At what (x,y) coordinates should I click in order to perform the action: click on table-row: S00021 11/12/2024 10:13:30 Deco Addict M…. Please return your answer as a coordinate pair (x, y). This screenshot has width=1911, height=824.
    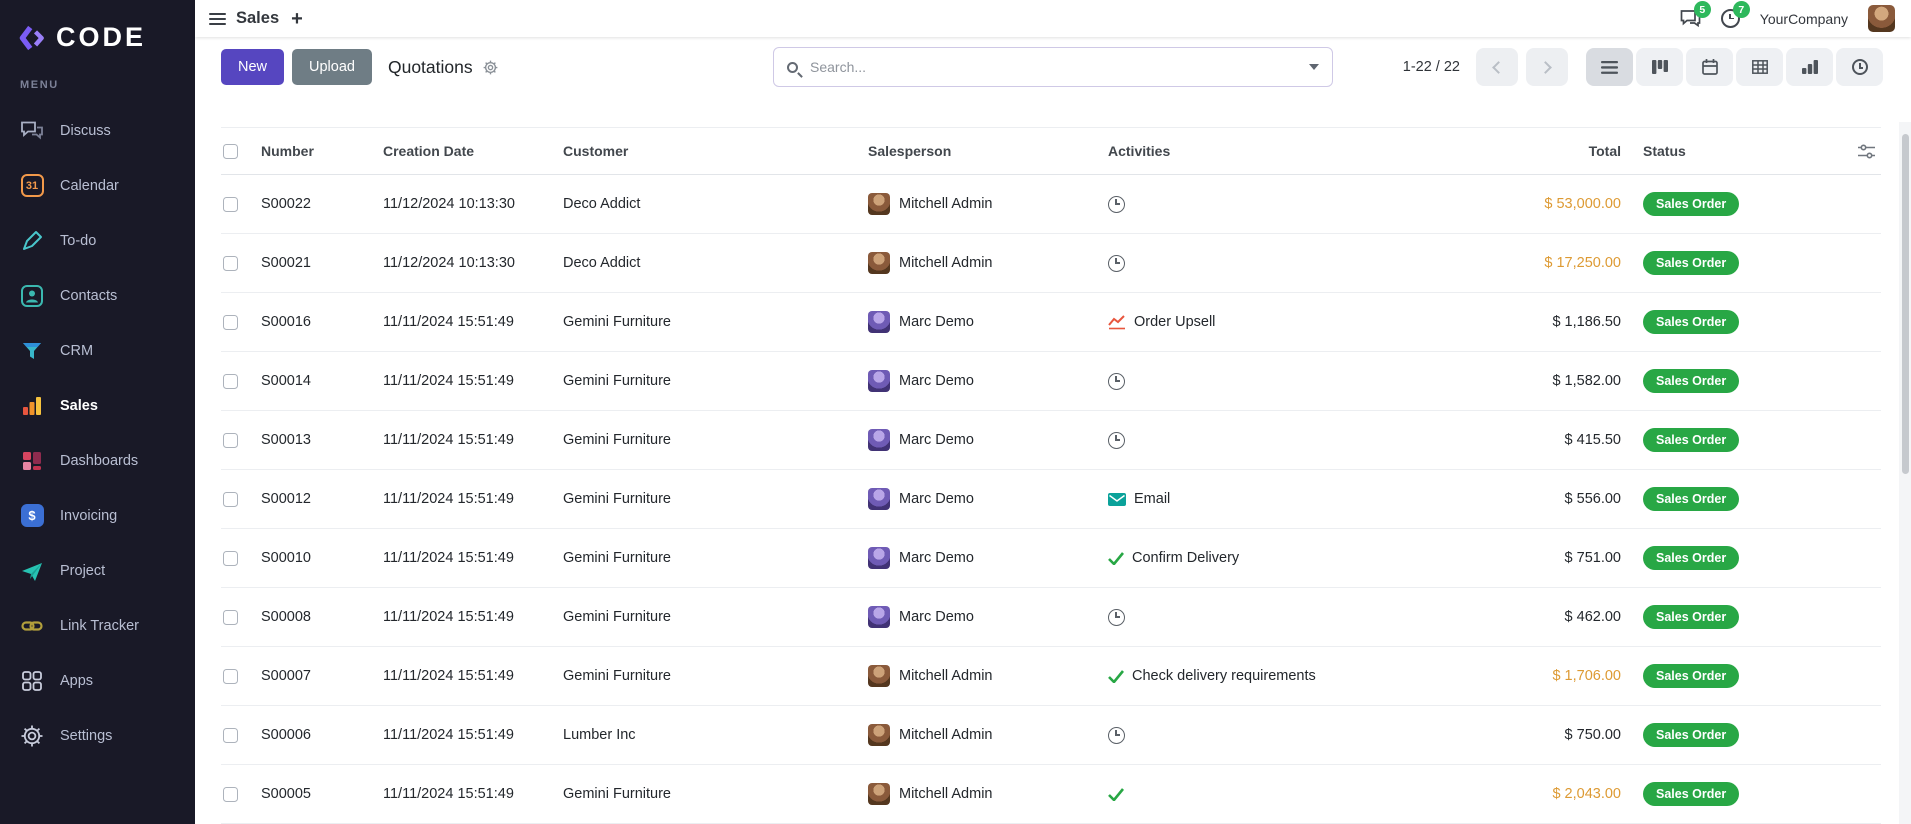
    Looking at the image, I should click on (1051, 263).